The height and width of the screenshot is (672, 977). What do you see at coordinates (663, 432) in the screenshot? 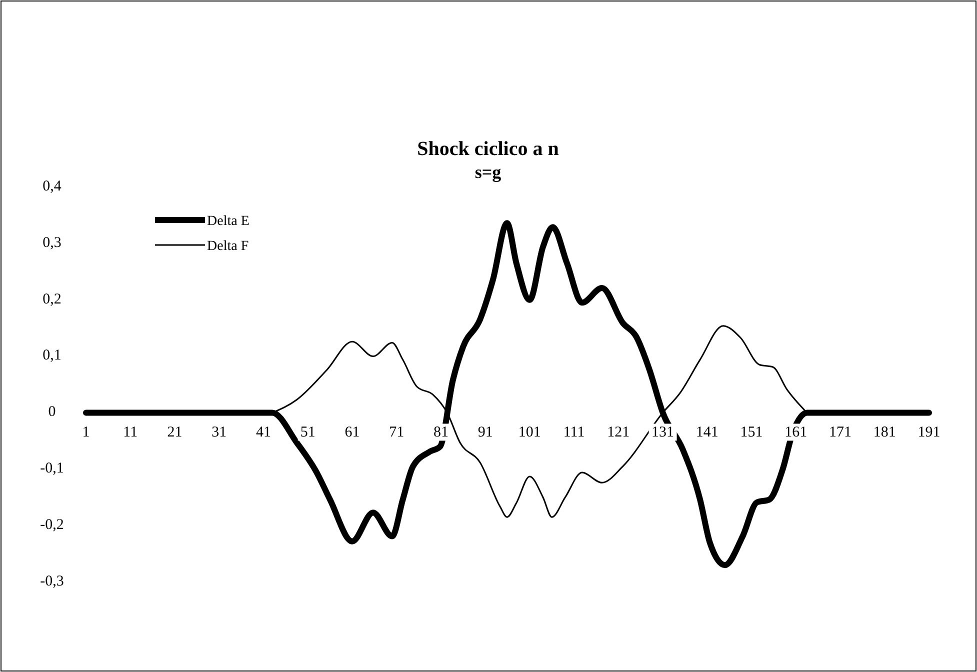
I see `x-tick-label: 131` at bounding box center [663, 432].